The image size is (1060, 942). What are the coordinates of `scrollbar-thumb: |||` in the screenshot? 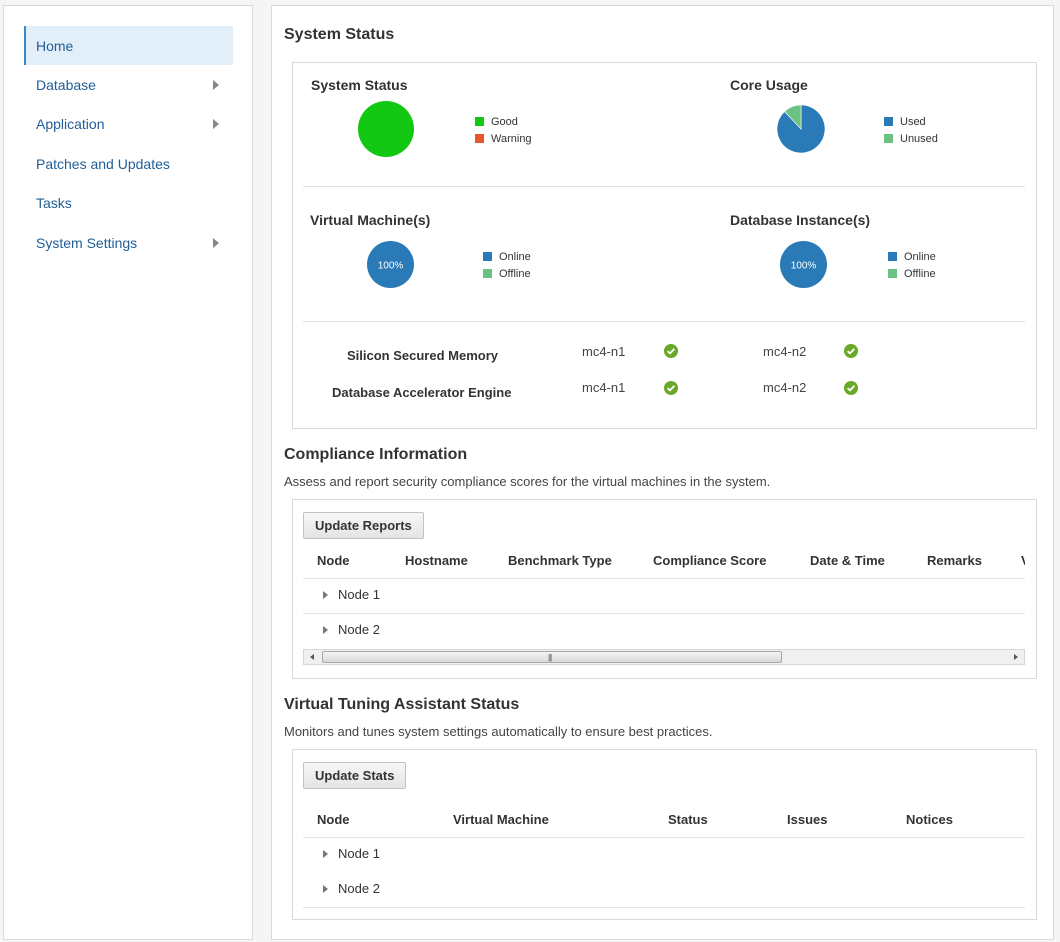 It's located at (552, 657).